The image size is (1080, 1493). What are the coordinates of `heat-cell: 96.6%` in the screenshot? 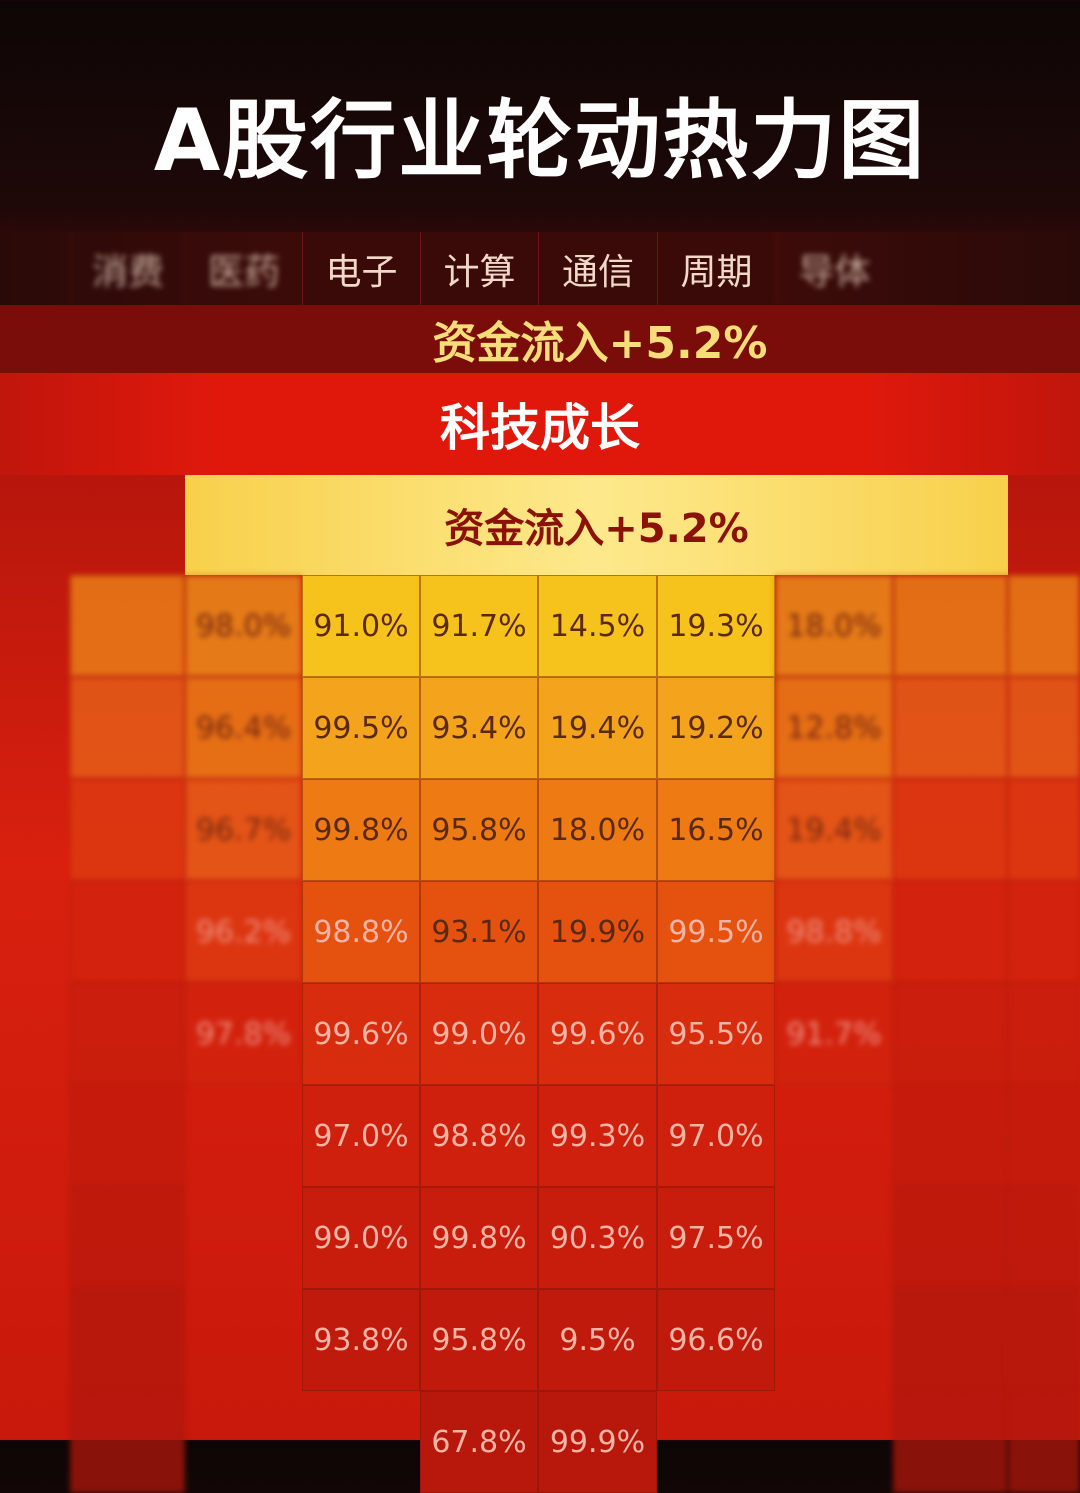 It's located at (716, 1340).